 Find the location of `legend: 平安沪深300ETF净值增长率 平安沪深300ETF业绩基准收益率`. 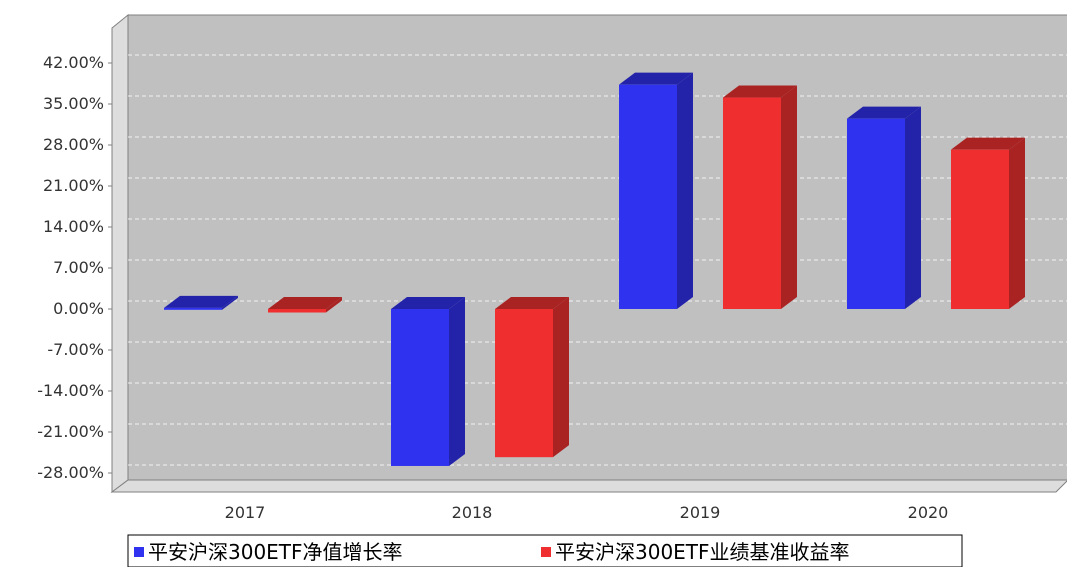

legend: 平安沪深300ETF净值增长率 平安沪深300ETF业绩基准收益率 is located at coordinates (545, 550).